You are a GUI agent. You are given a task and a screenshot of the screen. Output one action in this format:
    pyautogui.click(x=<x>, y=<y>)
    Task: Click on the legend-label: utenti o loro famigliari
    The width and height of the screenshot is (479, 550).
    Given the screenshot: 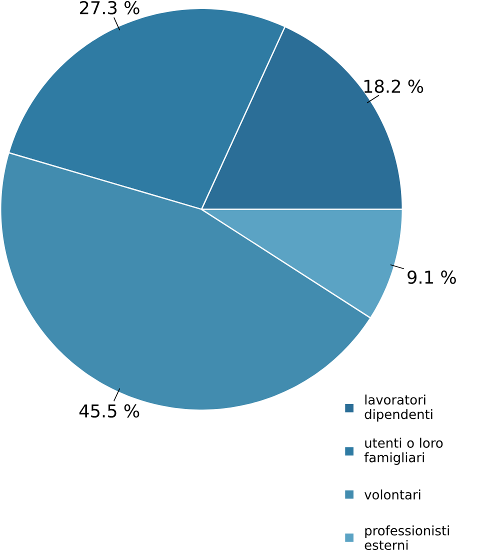 What is the action you would take?
    pyautogui.click(x=403, y=451)
    